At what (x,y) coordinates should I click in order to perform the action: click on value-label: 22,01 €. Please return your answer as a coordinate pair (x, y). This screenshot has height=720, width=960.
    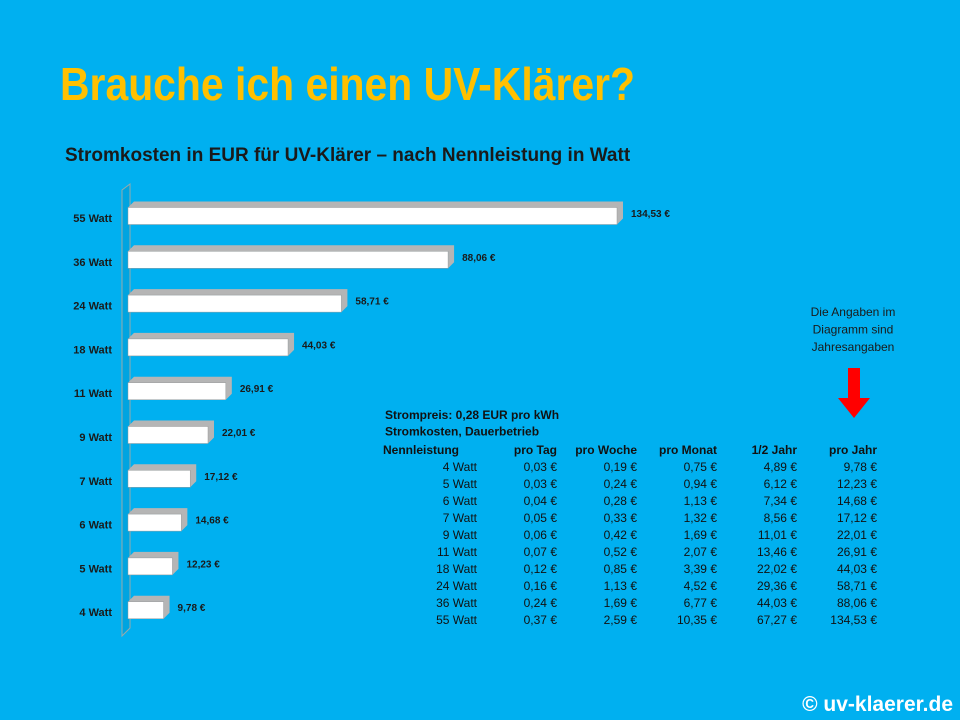
    Looking at the image, I should click on (239, 433).